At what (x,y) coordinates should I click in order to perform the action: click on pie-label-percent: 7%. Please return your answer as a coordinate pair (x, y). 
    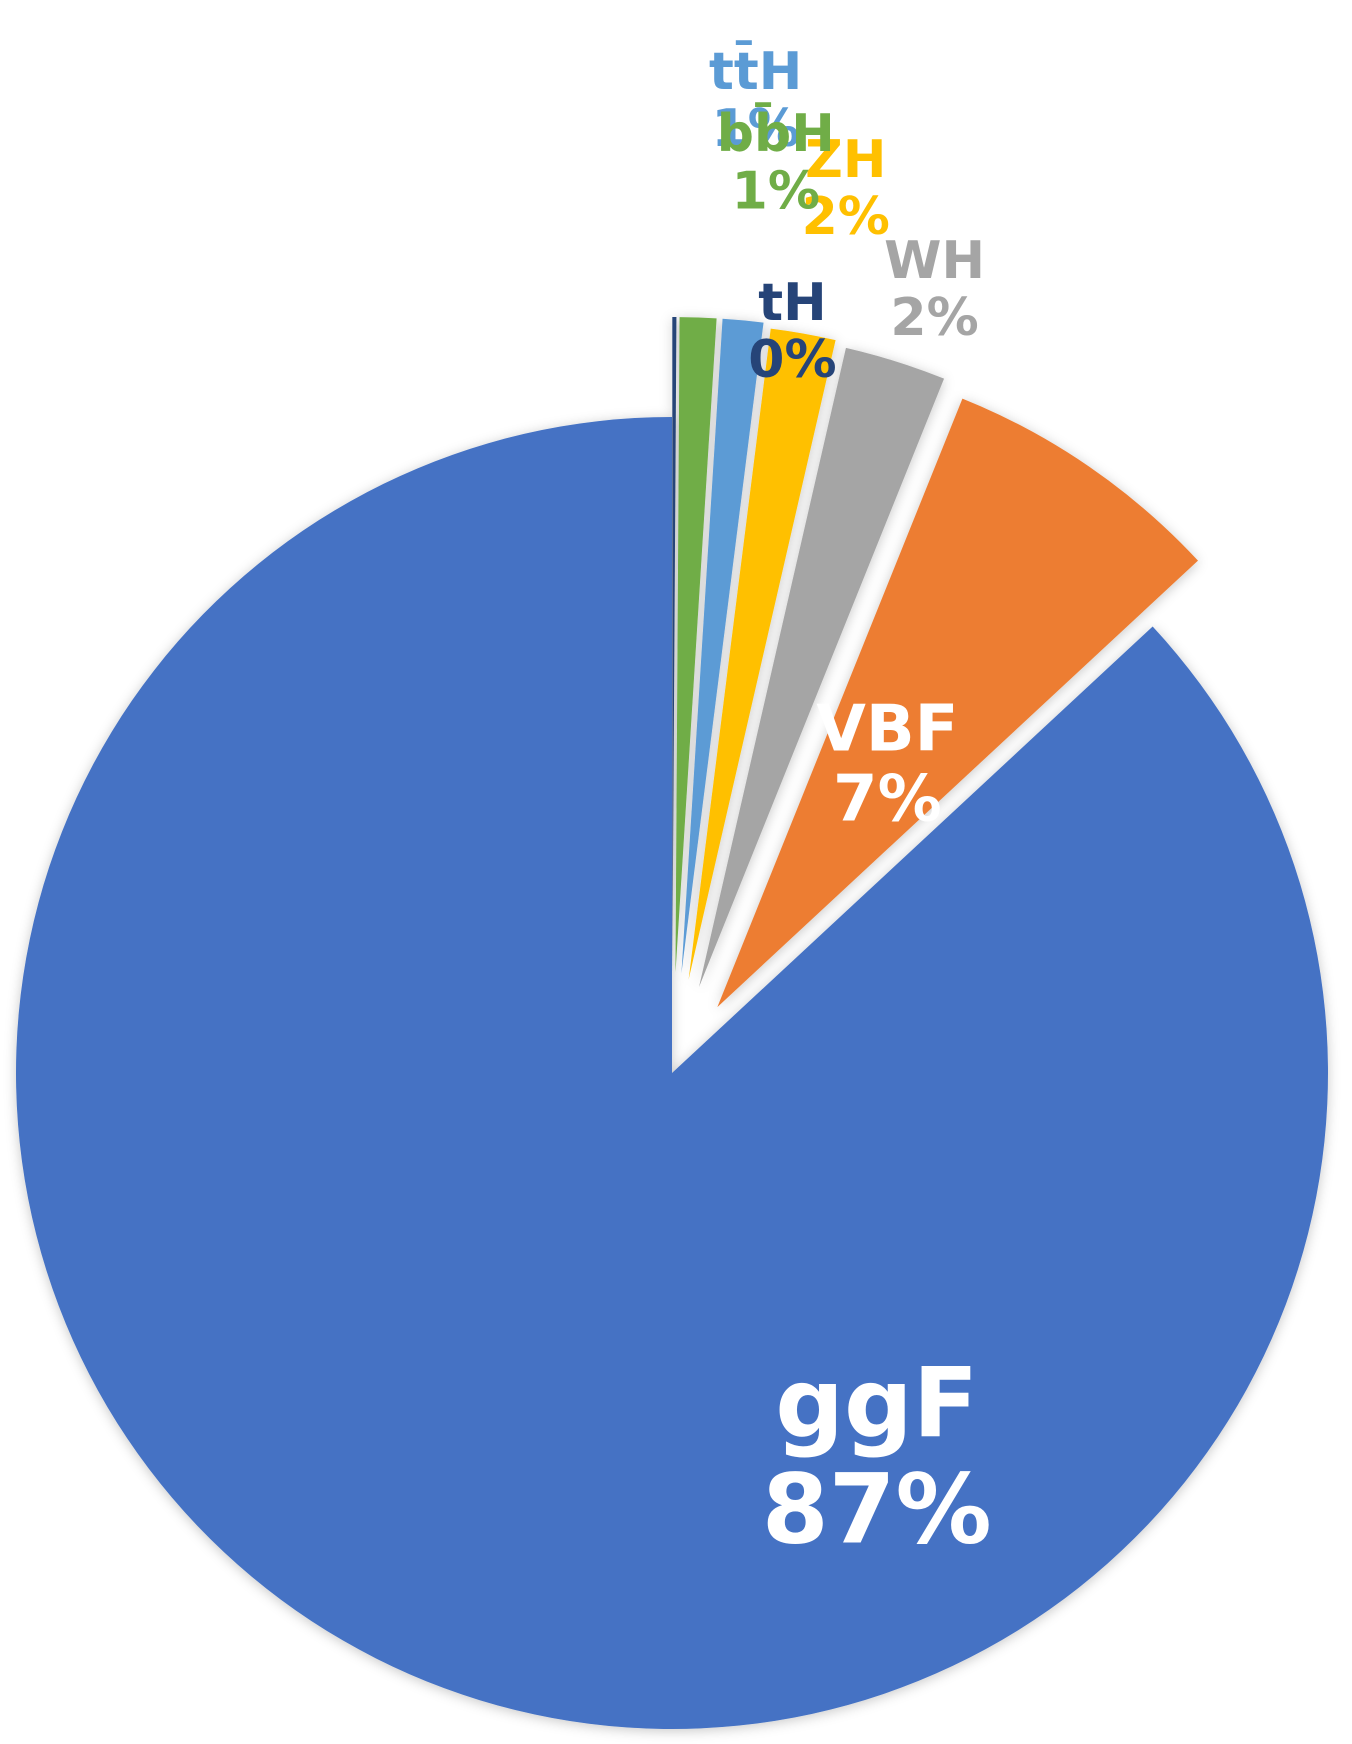
    Looking at the image, I should click on (887, 800).